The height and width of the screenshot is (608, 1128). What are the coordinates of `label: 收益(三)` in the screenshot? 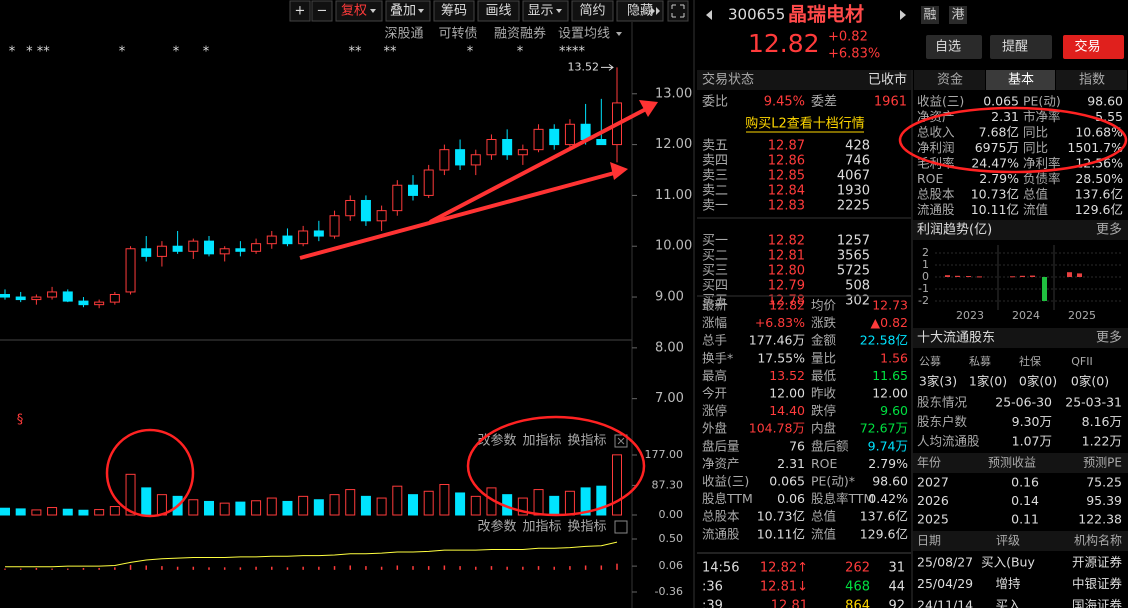 It's located at (725, 481).